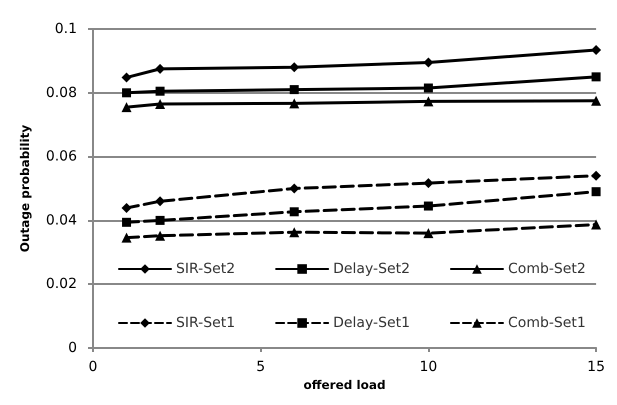 The width and height of the screenshot is (617, 405). I want to click on x-tick-label: 5, so click(261, 367).